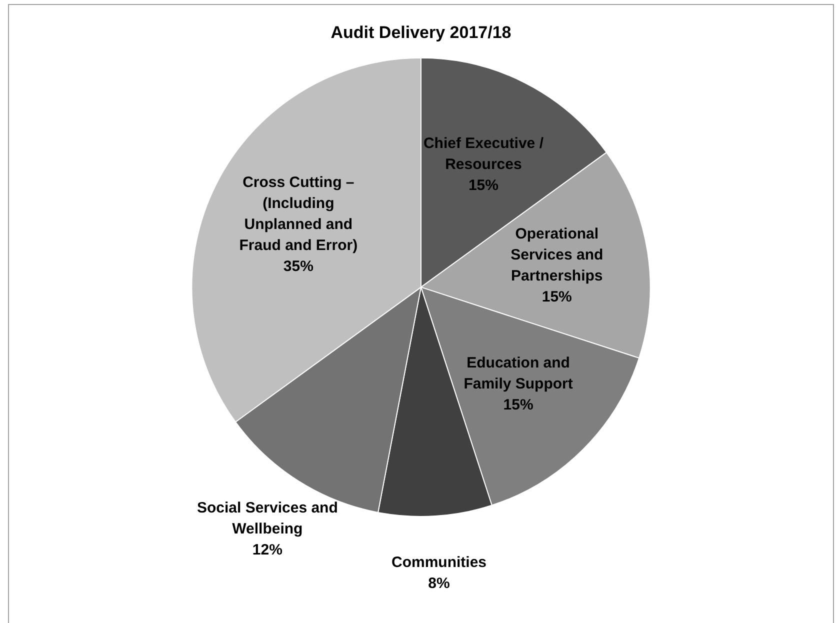 The width and height of the screenshot is (837, 623). What do you see at coordinates (421, 32) in the screenshot?
I see `chart-title: Audit Delivery 2017/18` at bounding box center [421, 32].